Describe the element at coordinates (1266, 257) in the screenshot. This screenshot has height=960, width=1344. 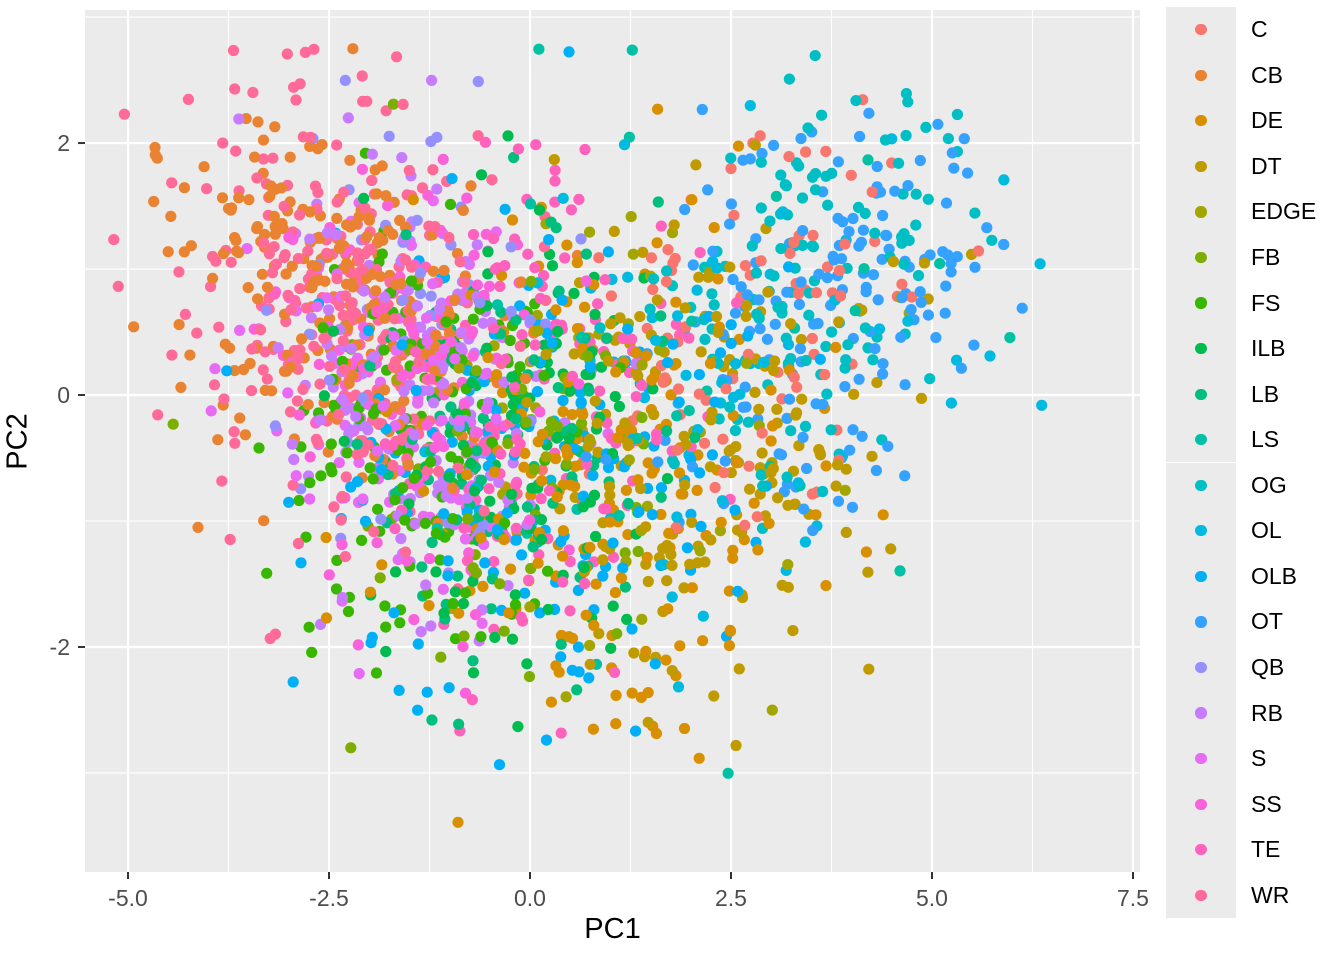
I see `legend-label: FB` at that location.